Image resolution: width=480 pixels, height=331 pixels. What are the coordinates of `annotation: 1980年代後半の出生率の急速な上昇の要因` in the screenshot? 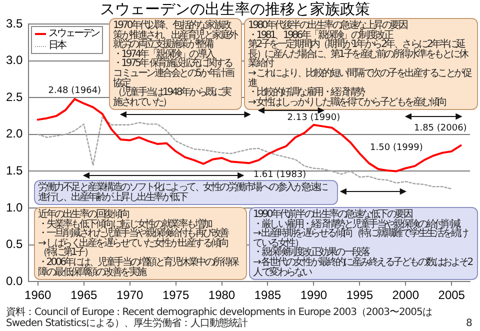 It's located at (328, 25).